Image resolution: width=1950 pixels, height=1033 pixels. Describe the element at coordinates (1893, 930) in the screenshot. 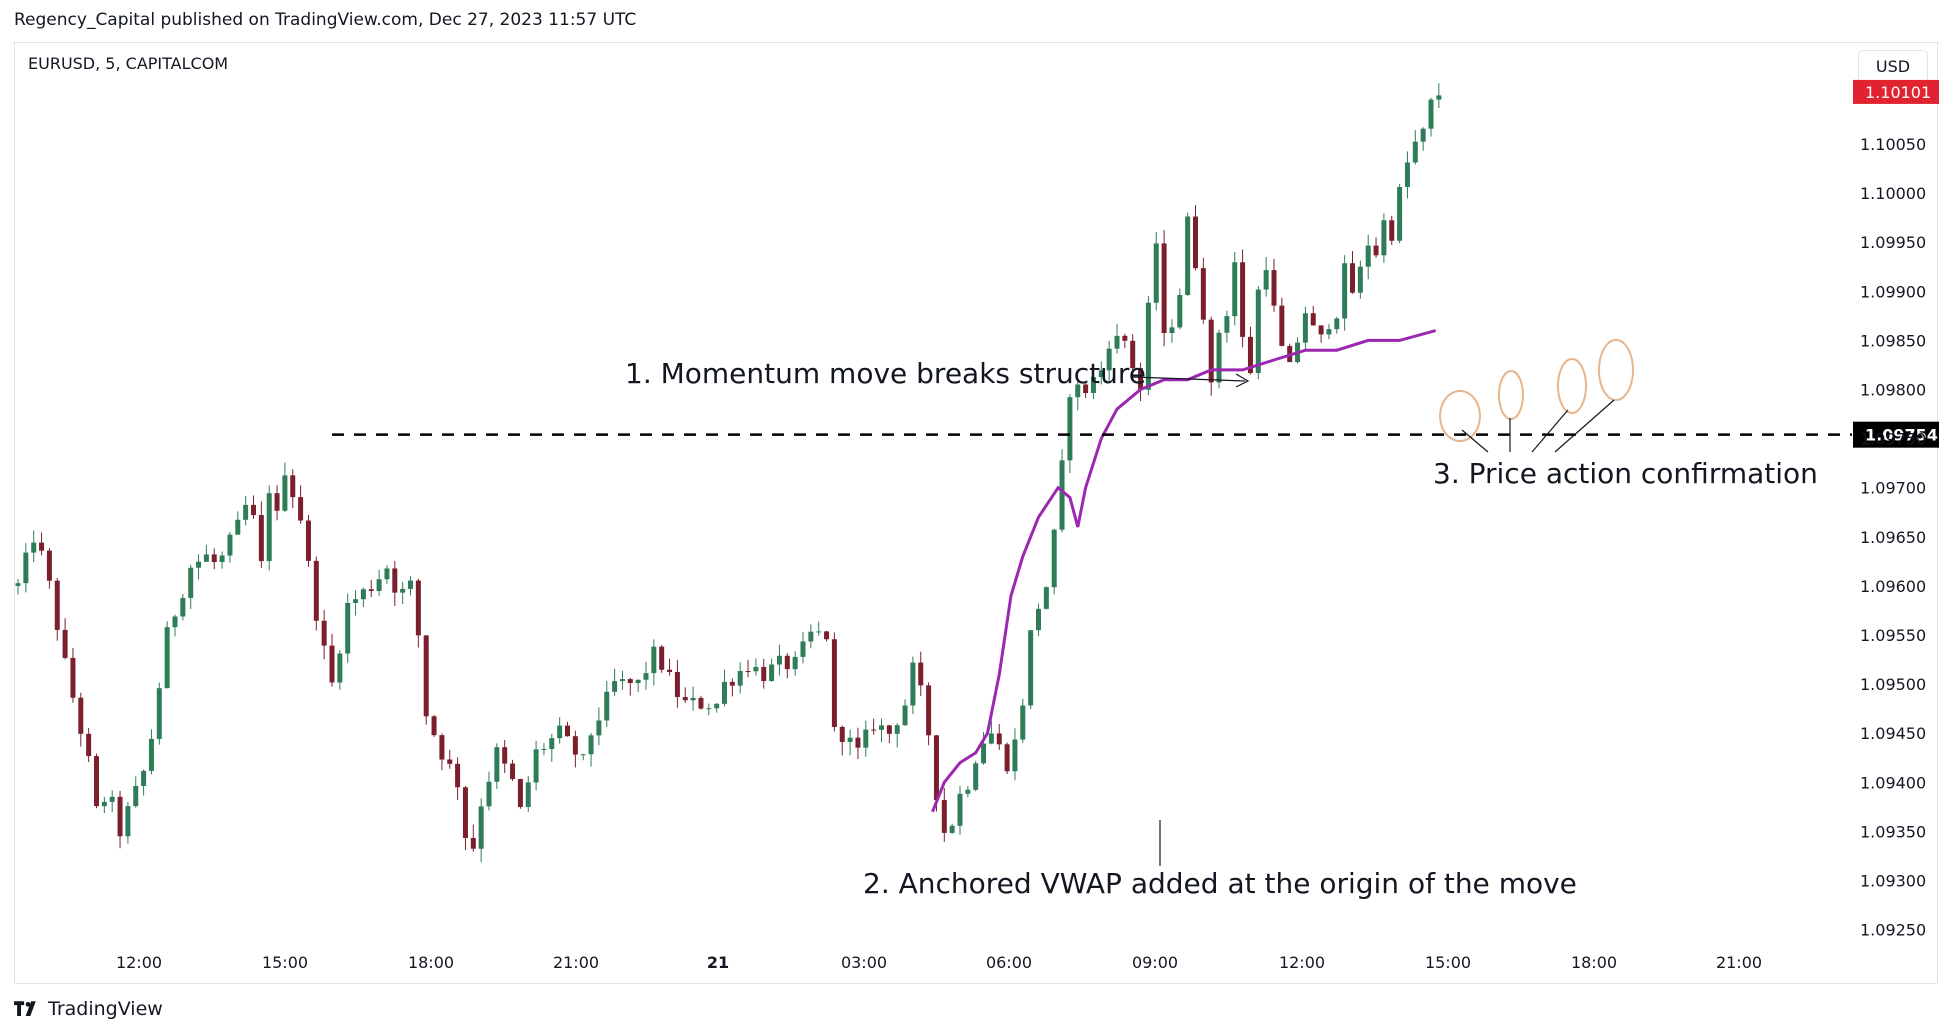

I see `y-tick-label: 1.09250` at that location.